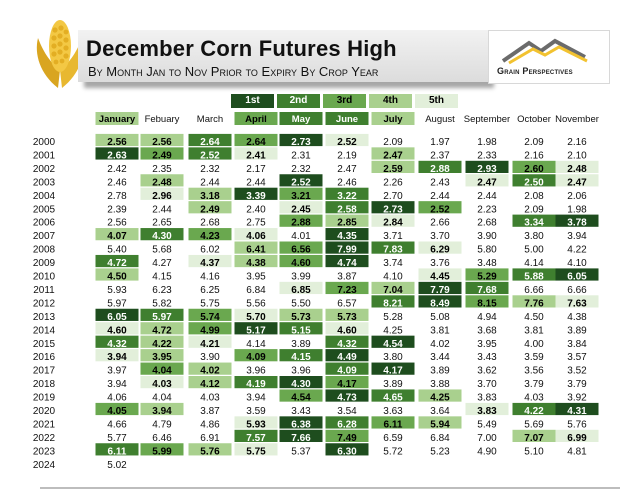 This screenshot has width=640, height=502. I want to click on value-cell: 2.84, so click(393, 223).